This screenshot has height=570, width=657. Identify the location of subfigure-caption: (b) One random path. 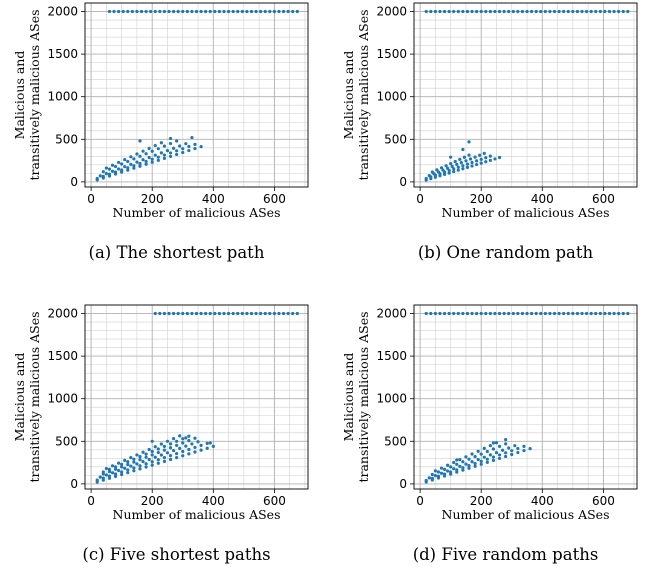
(506, 252).